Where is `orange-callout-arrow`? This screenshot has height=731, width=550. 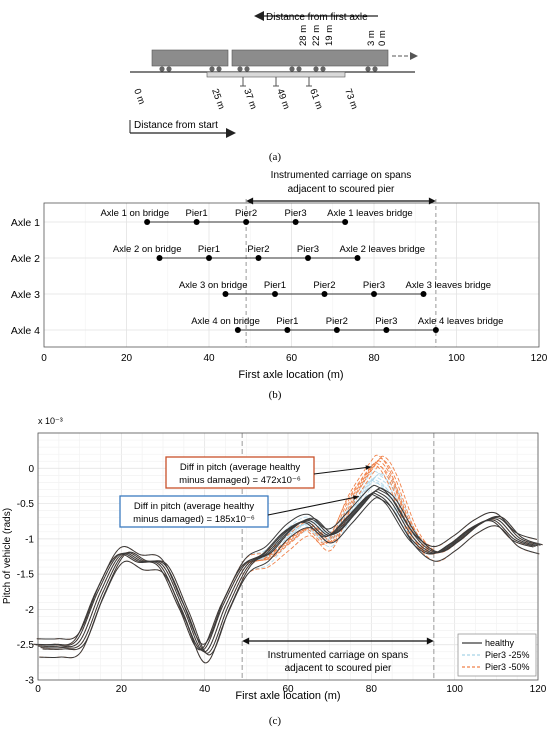
orange-callout-arrow is located at coordinates (342, 470).